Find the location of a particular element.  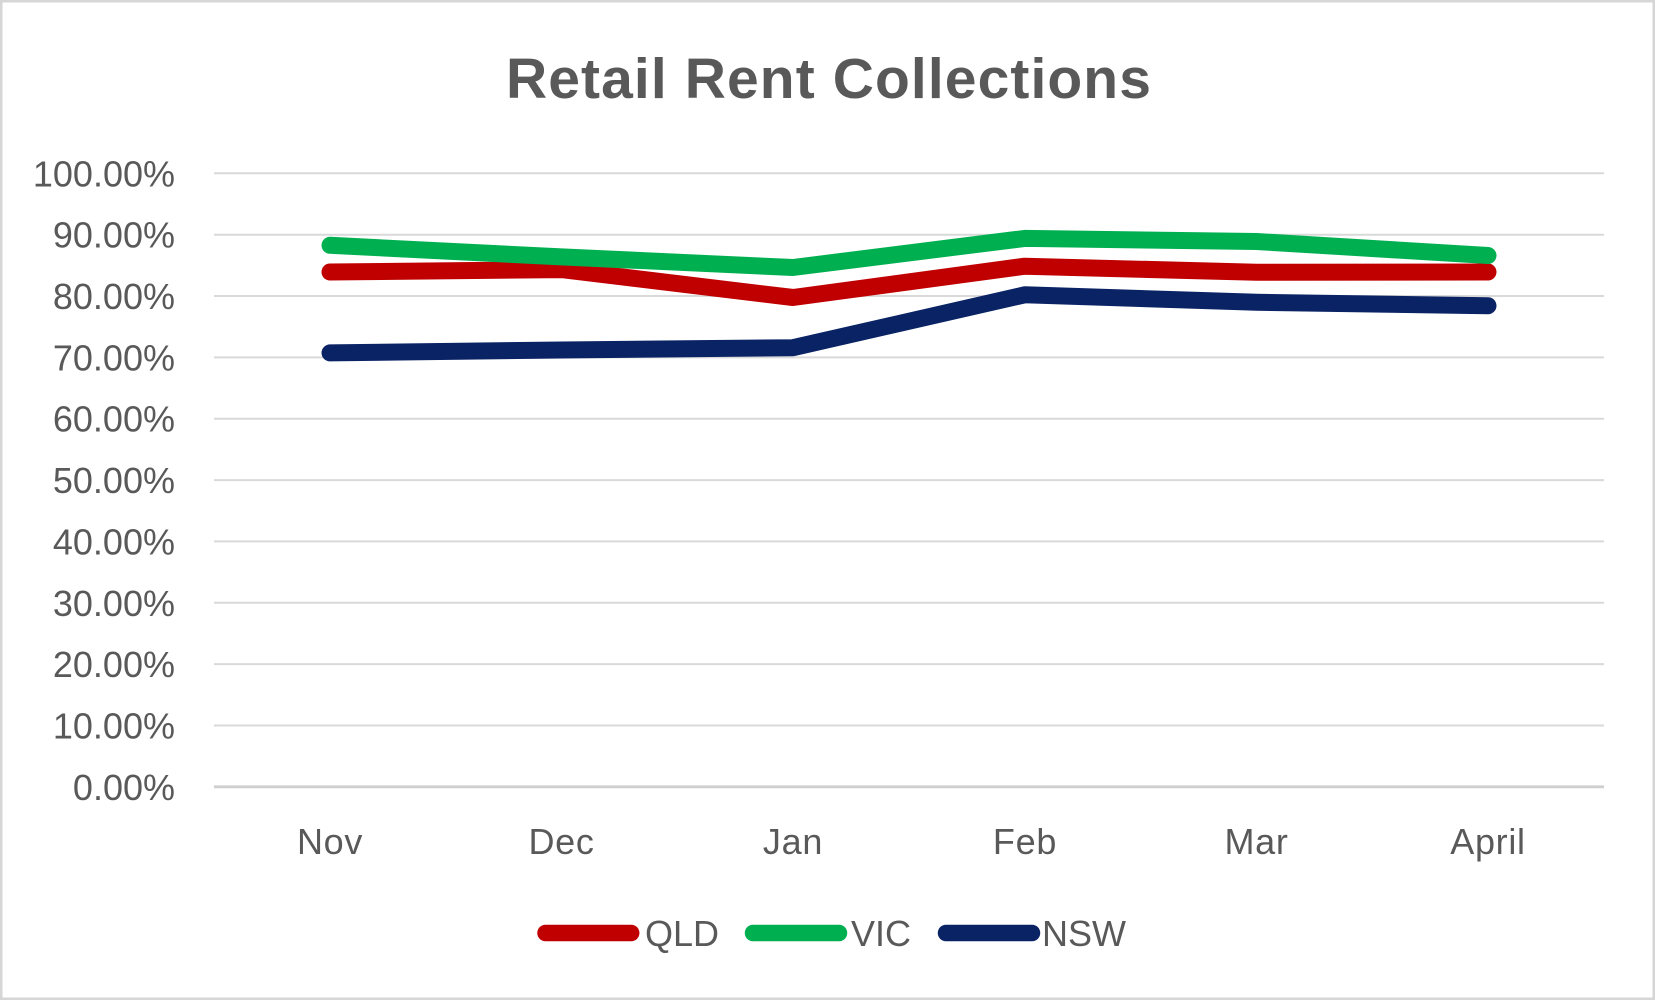

svg-text: 100.00% is located at coordinates (104, 173).